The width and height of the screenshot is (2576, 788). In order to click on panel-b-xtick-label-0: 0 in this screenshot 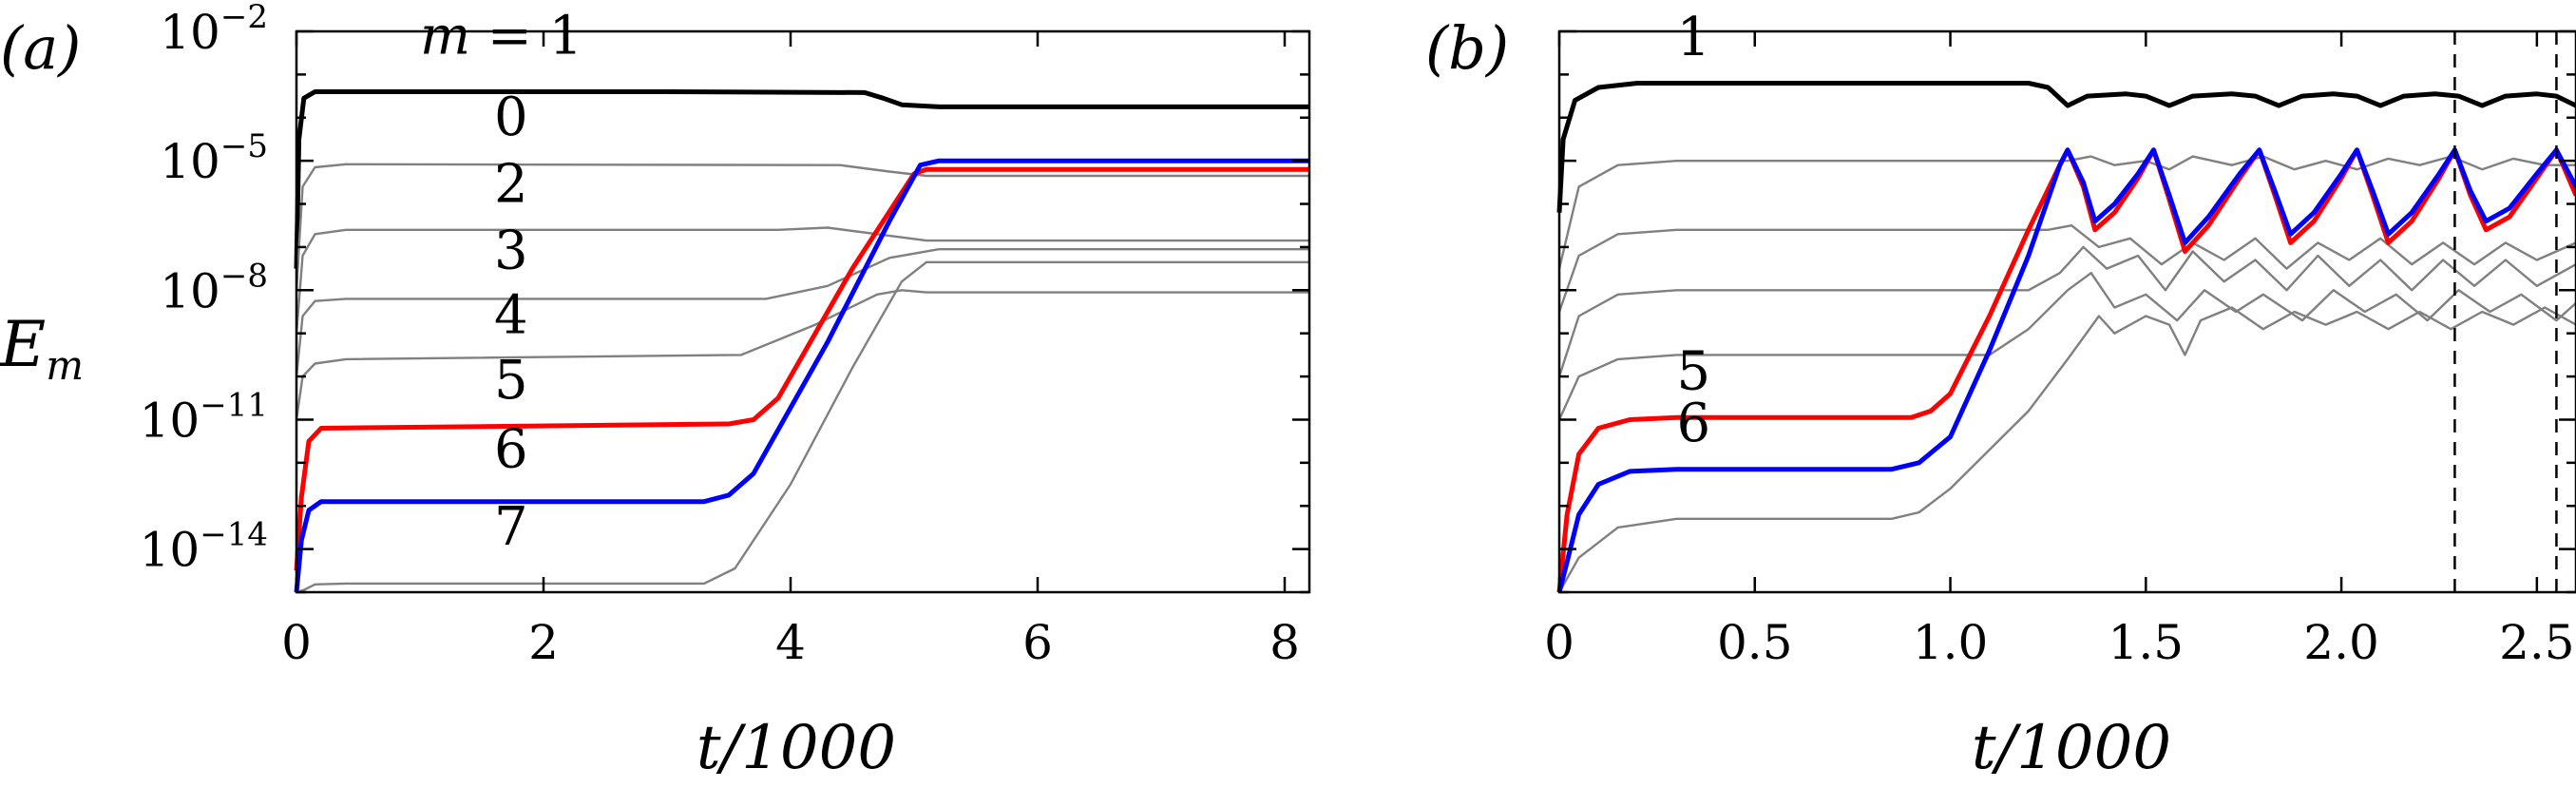, I will do `click(1559, 642)`.